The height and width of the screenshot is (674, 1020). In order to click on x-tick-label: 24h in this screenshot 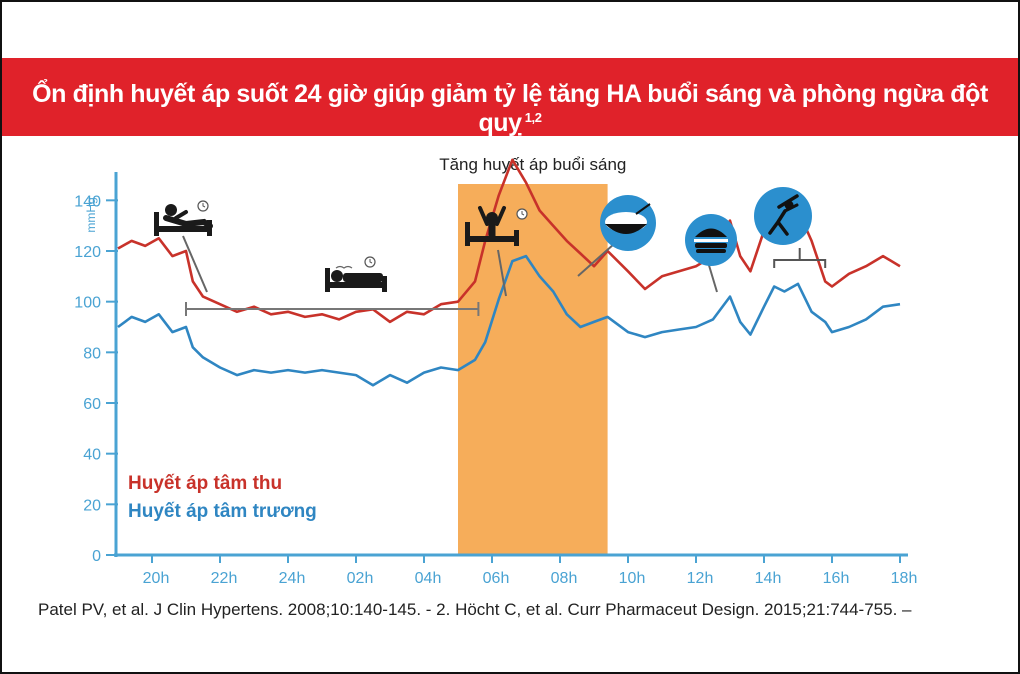, I will do `click(292, 578)`.